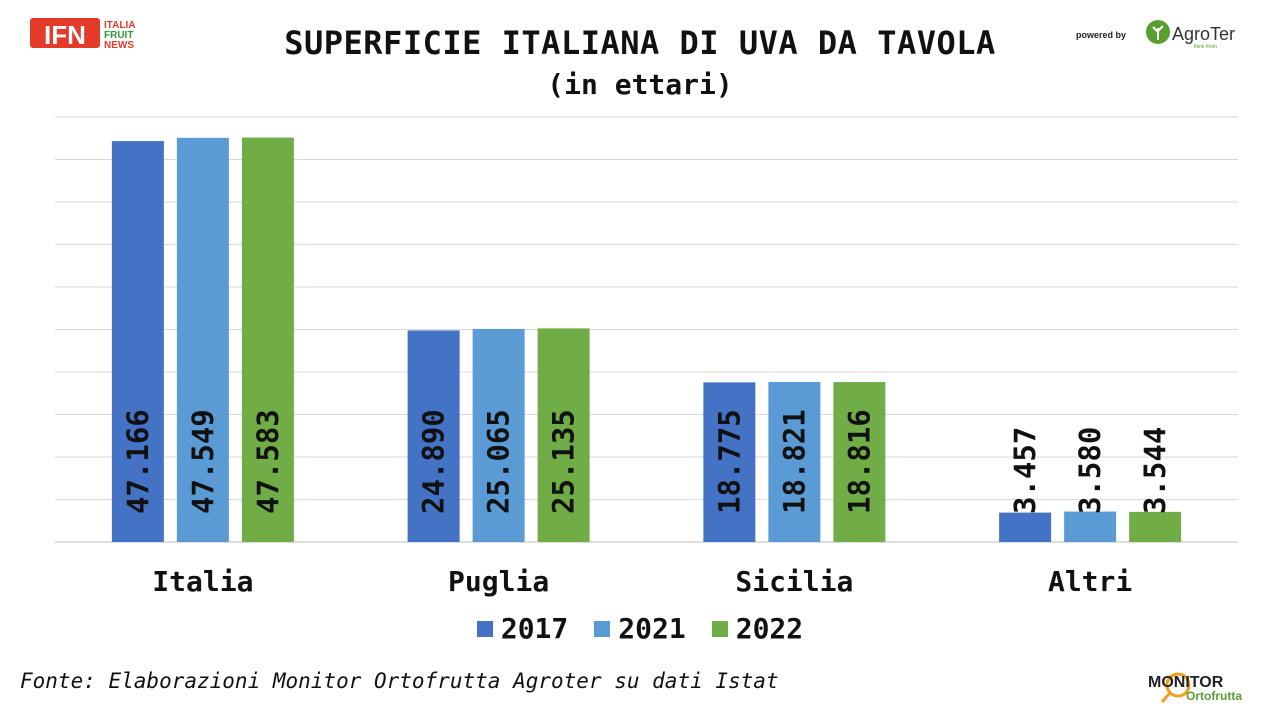 Image resolution: width=1280 pixels, height=720 pixels. What do you see at coordinates (1155, 526) in the screenshot?
I see `bar-altri-2022` at bounding box center [1155, 526].